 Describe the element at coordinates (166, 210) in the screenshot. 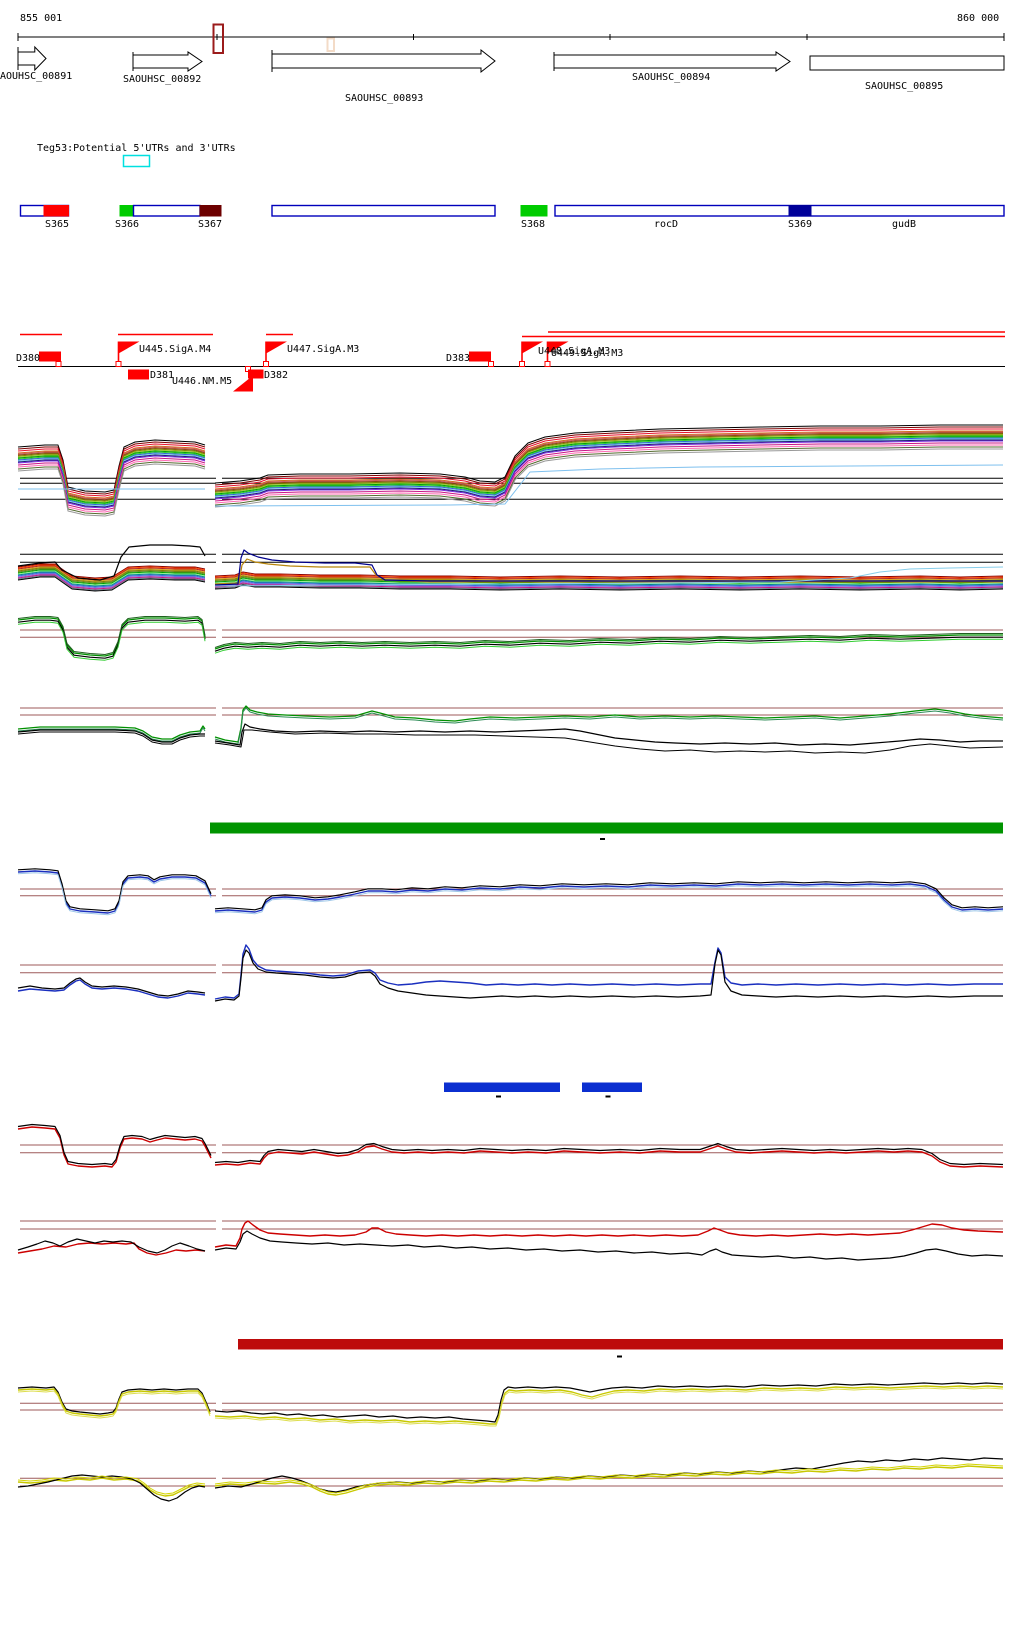

I see `utr-box-S366` at that location.